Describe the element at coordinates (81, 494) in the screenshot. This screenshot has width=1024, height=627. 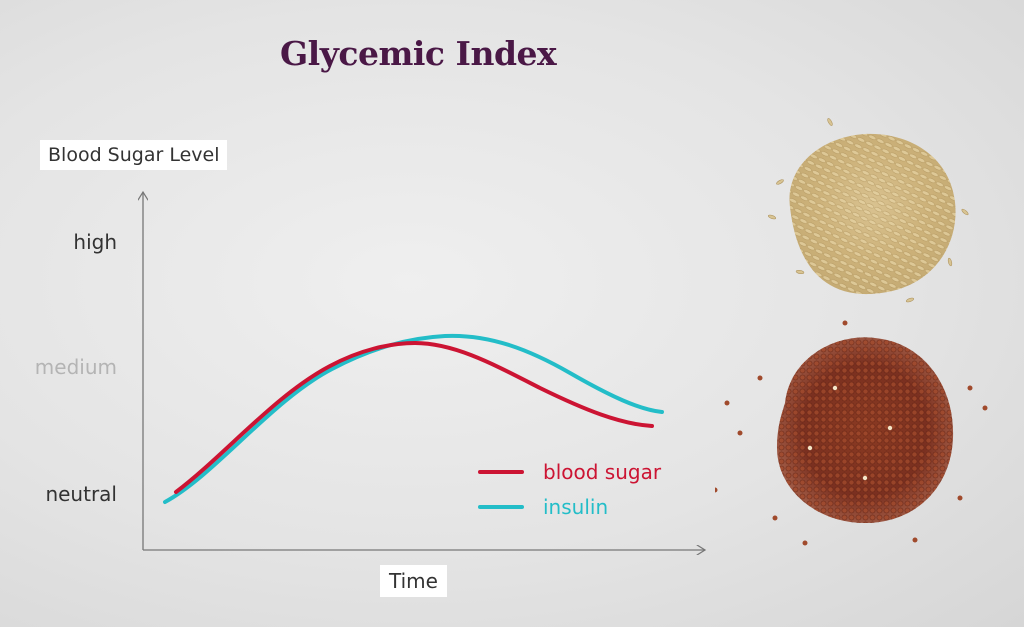
I see `level-neutral-label: neutral` at that location.